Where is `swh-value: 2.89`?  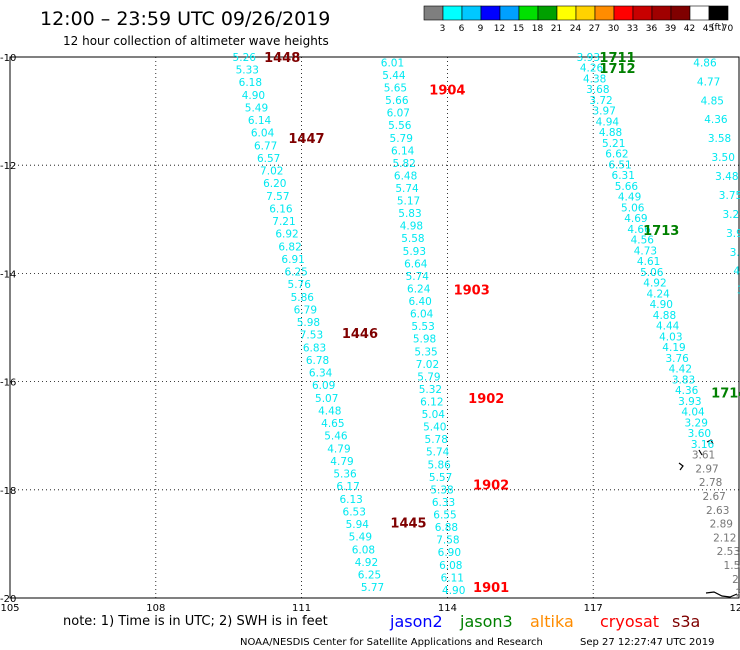 swh-value: 2.89 is located at coordinates (721, 525).